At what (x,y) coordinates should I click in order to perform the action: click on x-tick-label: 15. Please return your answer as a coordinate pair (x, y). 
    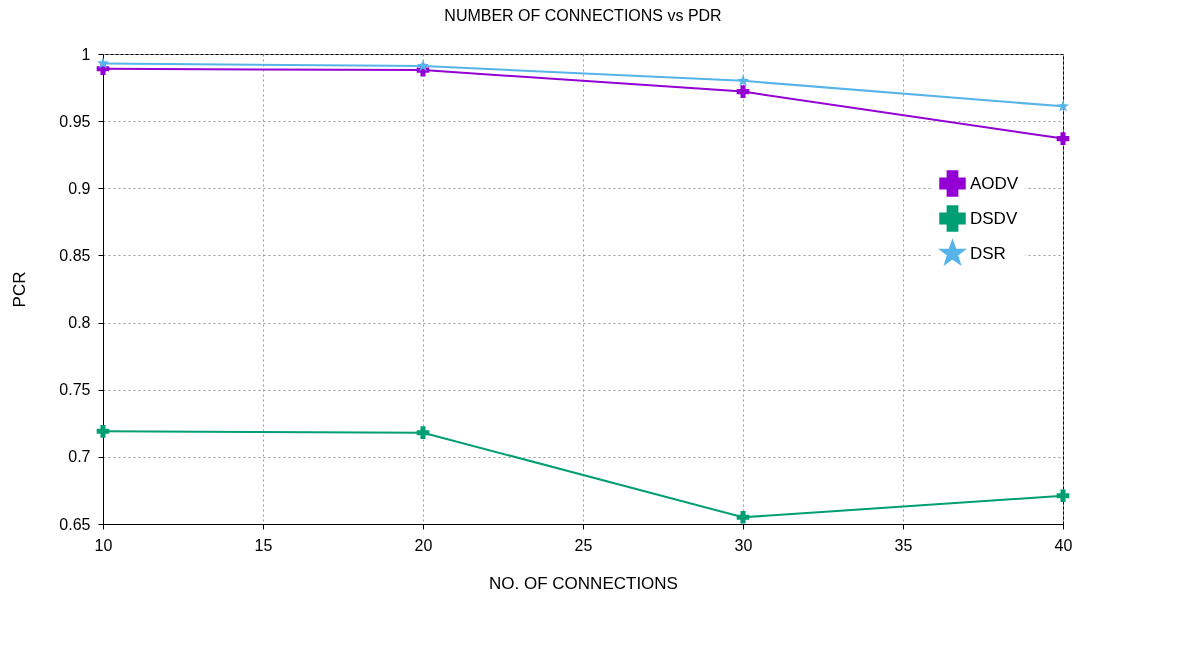
    Looking at the image, I should click on (263, 545).